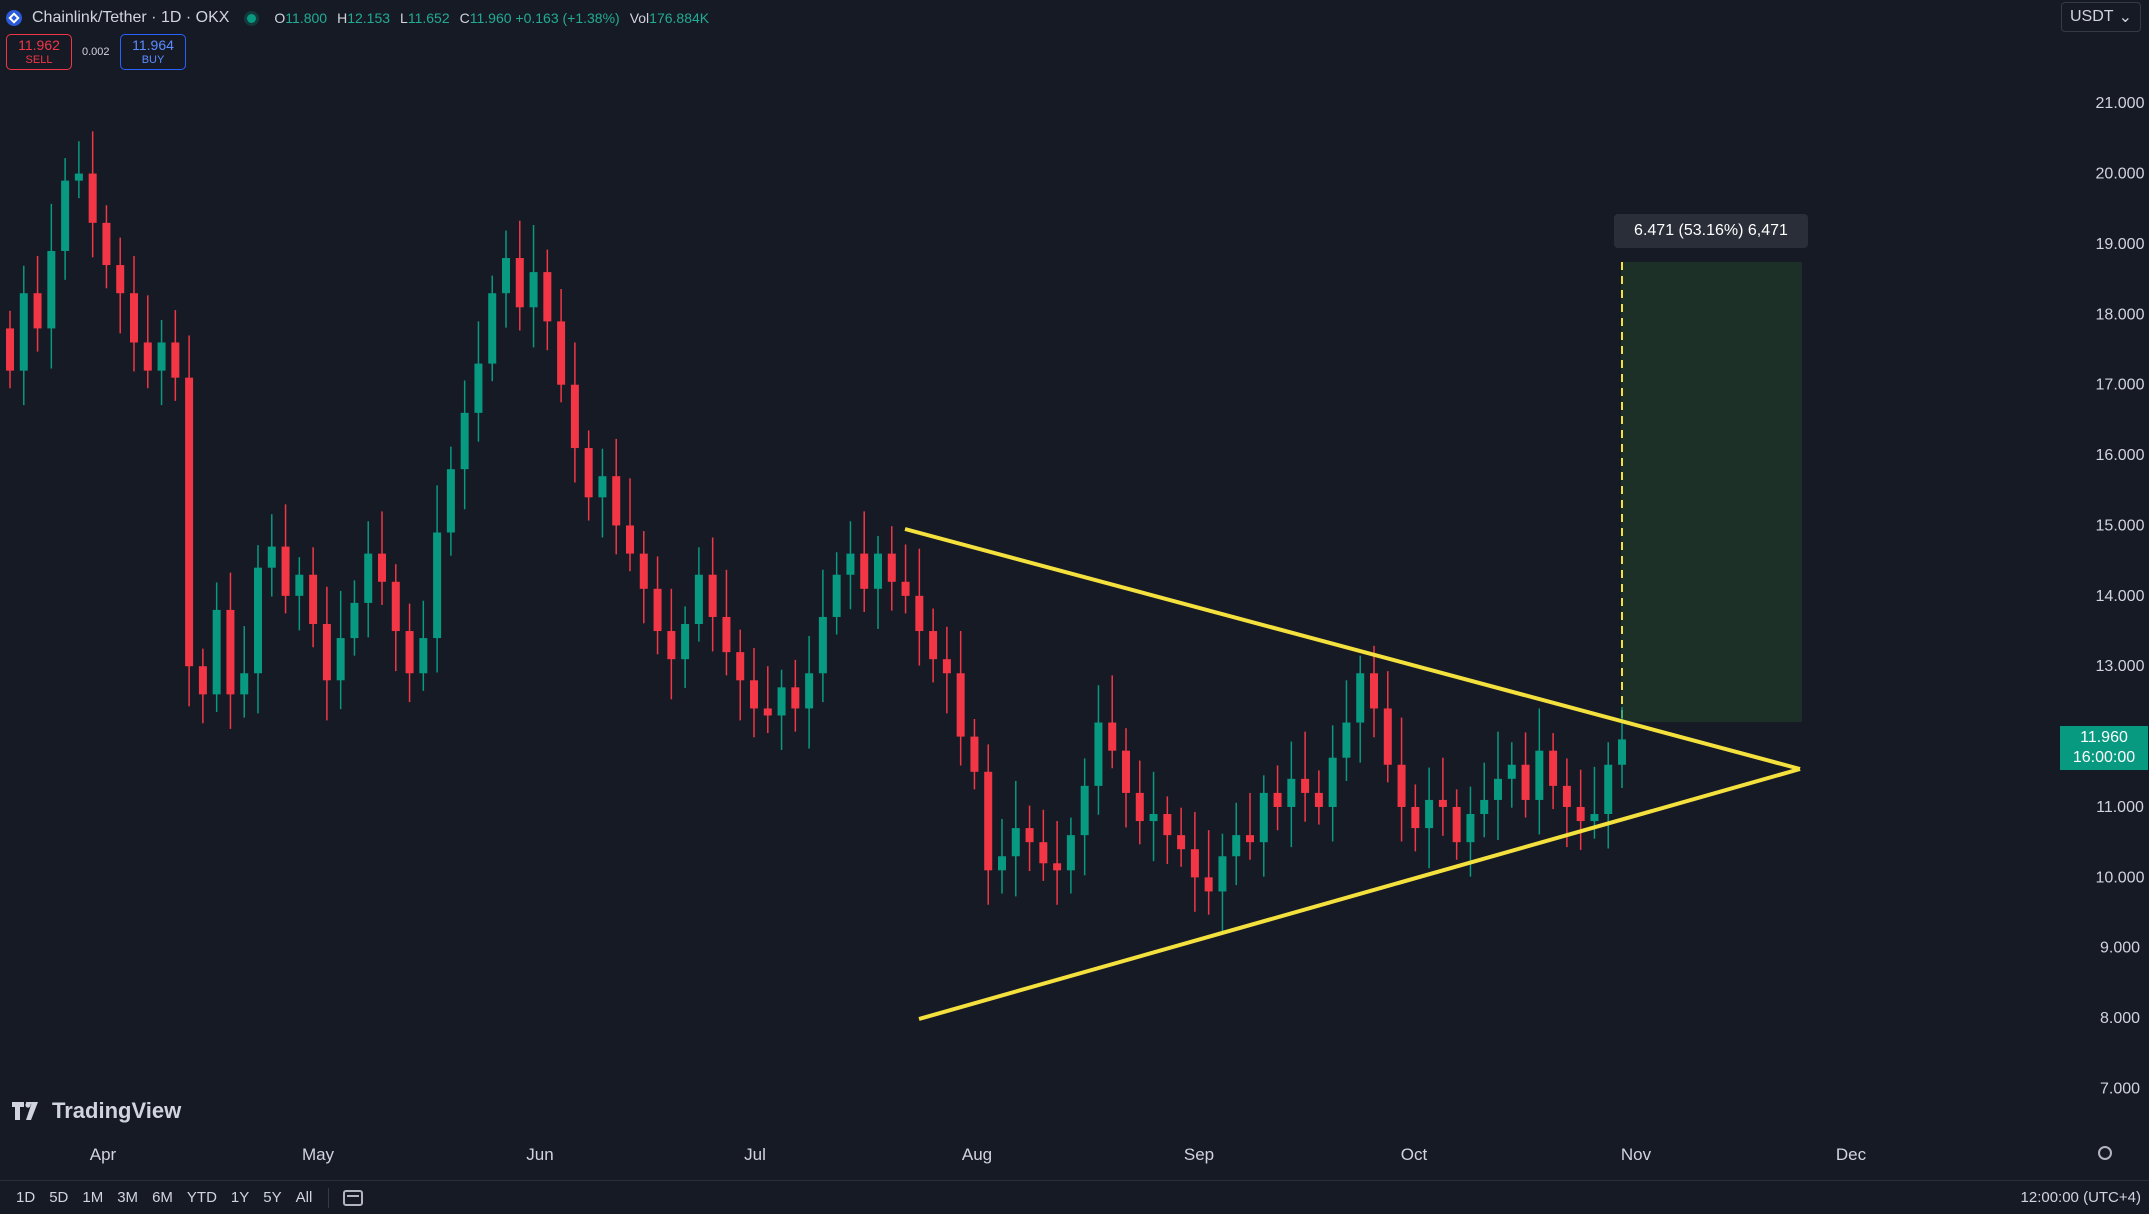 This screenshot has width=2149, height=1214. What do you see at coordinates (153, 52) in the screenshot?
I see `buy-button: 11.964 BUY` at bounding box center [153, 52].